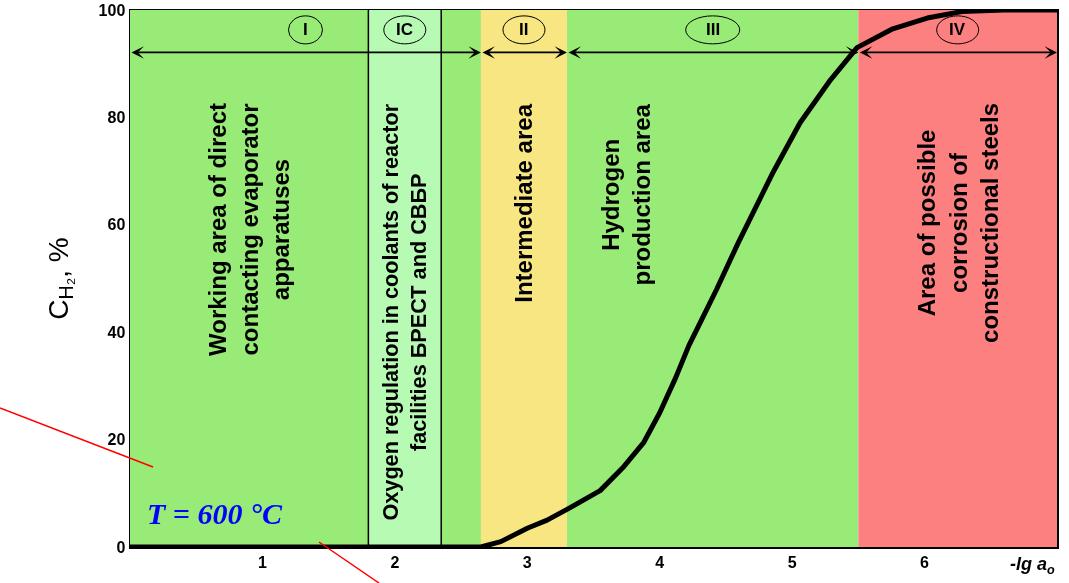 The image size is (1069, 583). Describe the element at coordinates (958, 222) in the screenshot. I see `annotation: Area of possible corrosion of constructional steels` at that location.